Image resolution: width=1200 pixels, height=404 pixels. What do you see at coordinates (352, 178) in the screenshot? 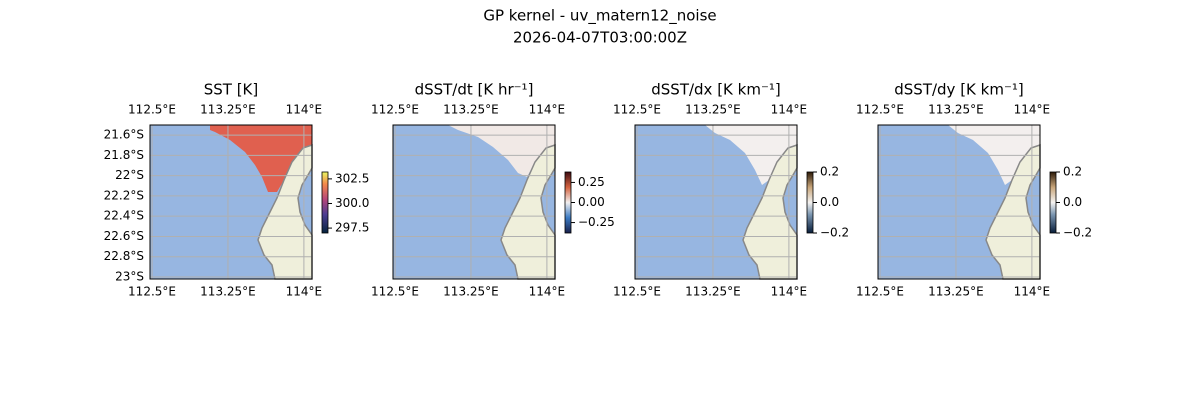
I see `colorbar-tick-label: 302.5` at bounding box center [352, 178].